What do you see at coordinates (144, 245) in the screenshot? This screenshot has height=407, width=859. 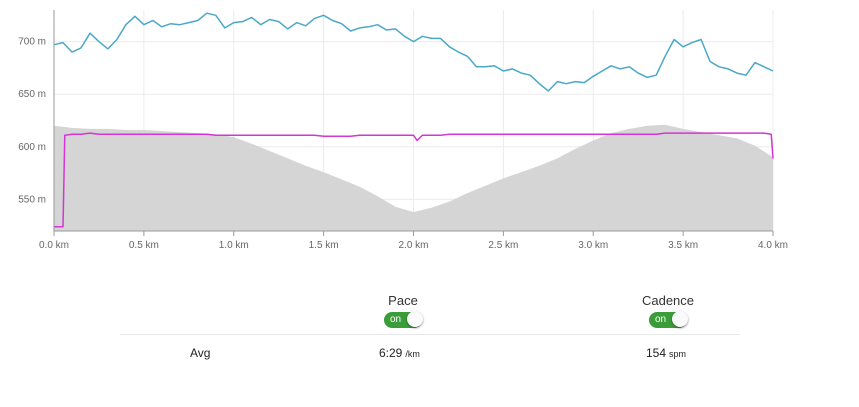 I see `x-tick-label: 0.5 km` at bounding box center [144, 245].